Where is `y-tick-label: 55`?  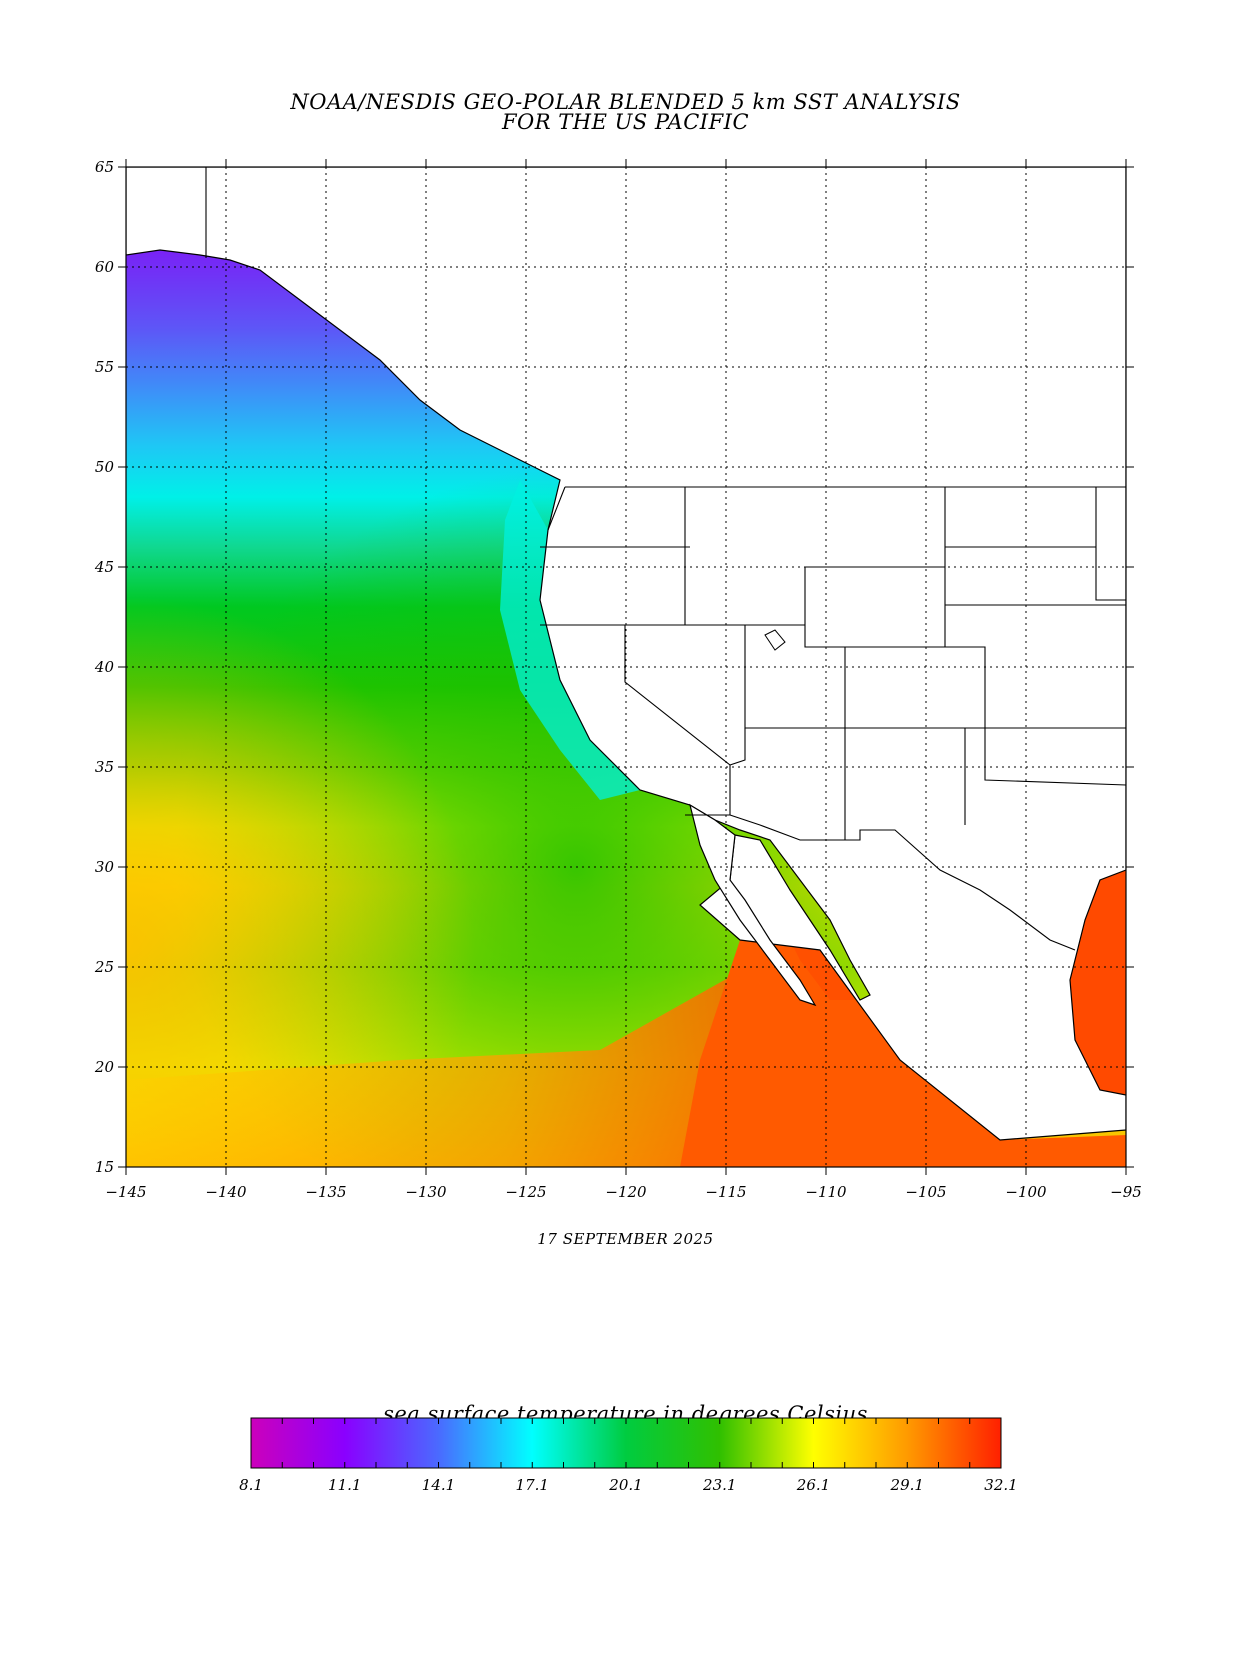
y-tick-label: 55 is located at coordinates (104, 367).